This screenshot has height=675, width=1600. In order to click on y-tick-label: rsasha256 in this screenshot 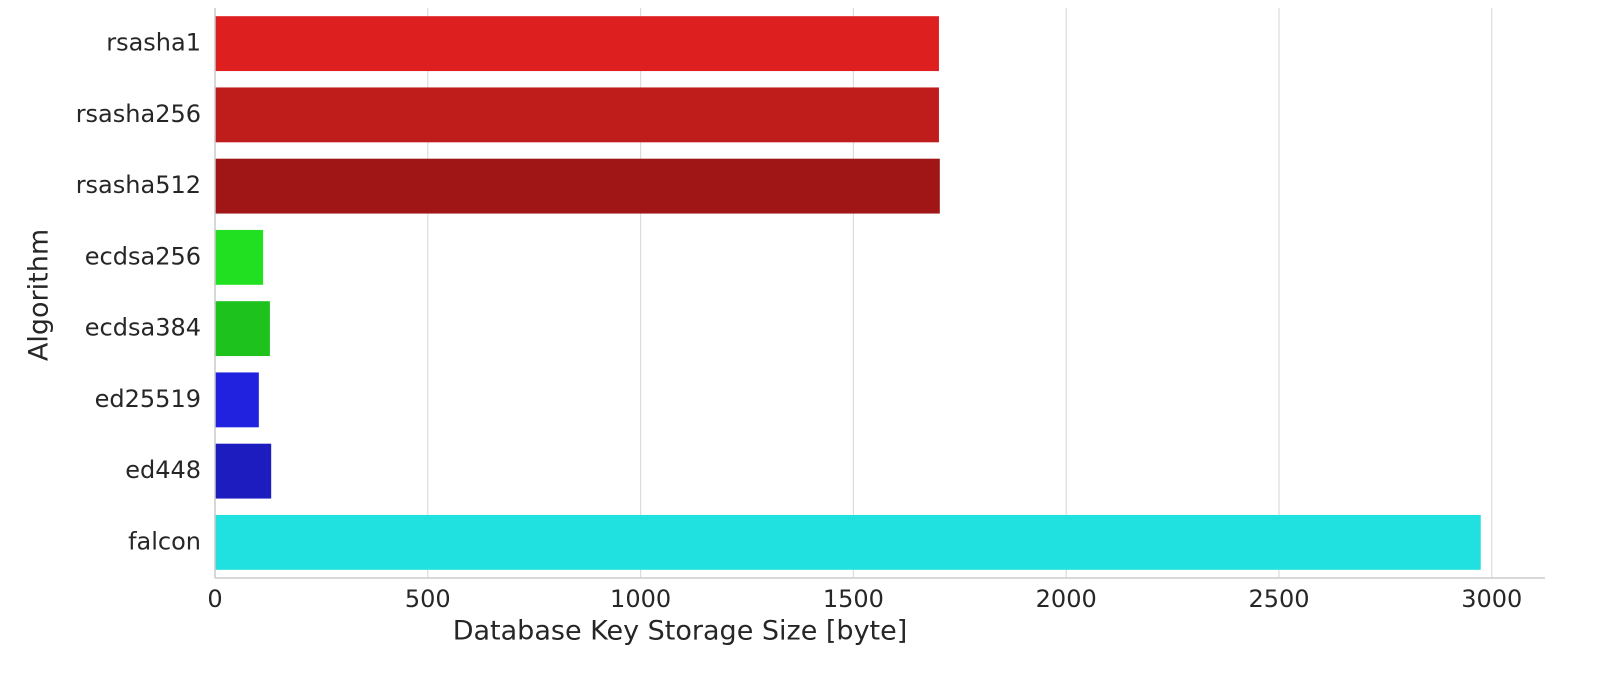, I will do `click(138, 114)`.